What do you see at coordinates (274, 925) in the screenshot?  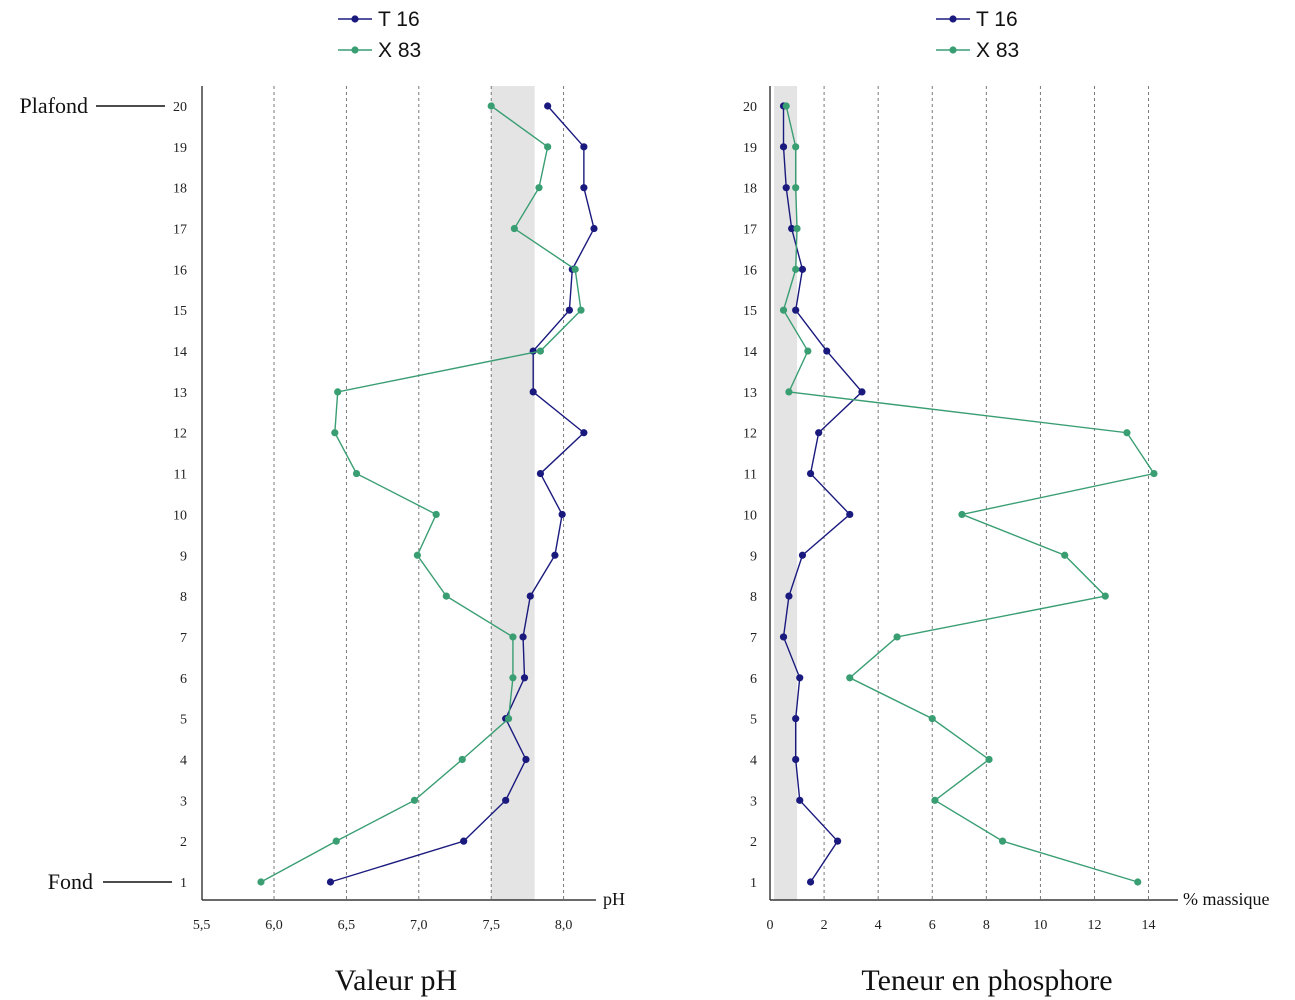 I see `x-tick-label: 6,0` at bounding box center [274, 925].